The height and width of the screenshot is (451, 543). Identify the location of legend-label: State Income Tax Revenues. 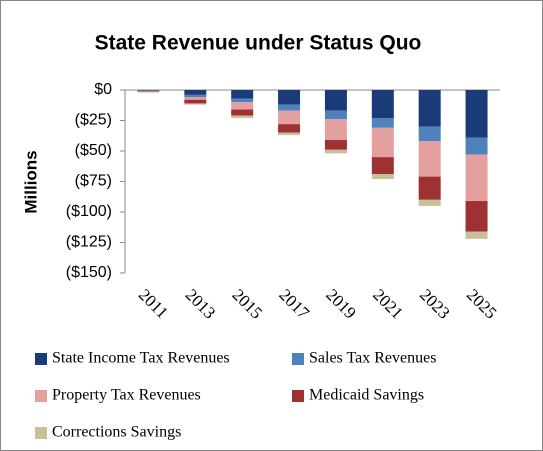
(141, 358).